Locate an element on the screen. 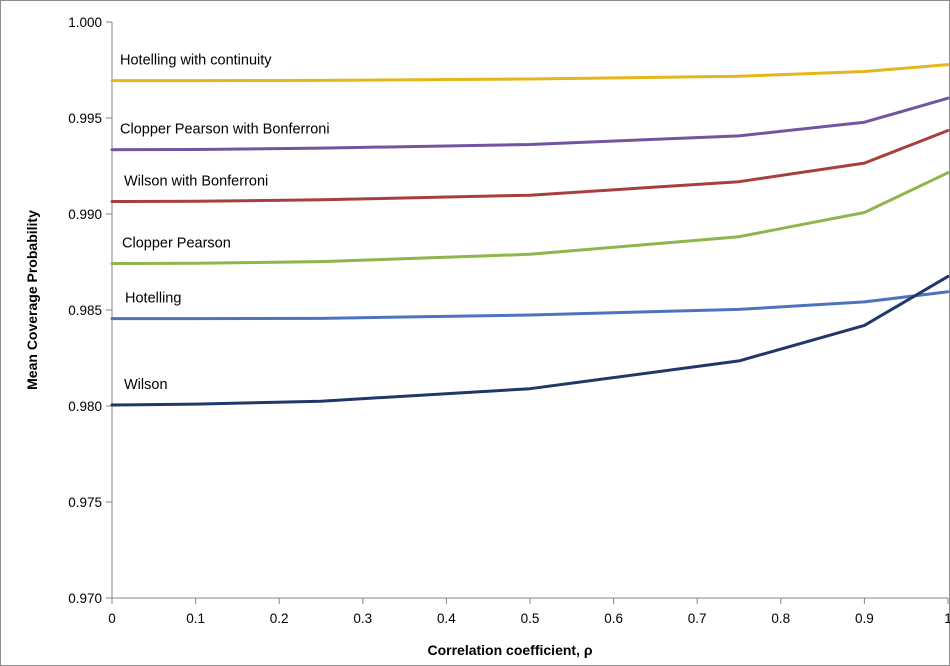 The height and width of the screenshot is (666, 950). y-tick-label: 0.985 is located at coordinates (85, 310).